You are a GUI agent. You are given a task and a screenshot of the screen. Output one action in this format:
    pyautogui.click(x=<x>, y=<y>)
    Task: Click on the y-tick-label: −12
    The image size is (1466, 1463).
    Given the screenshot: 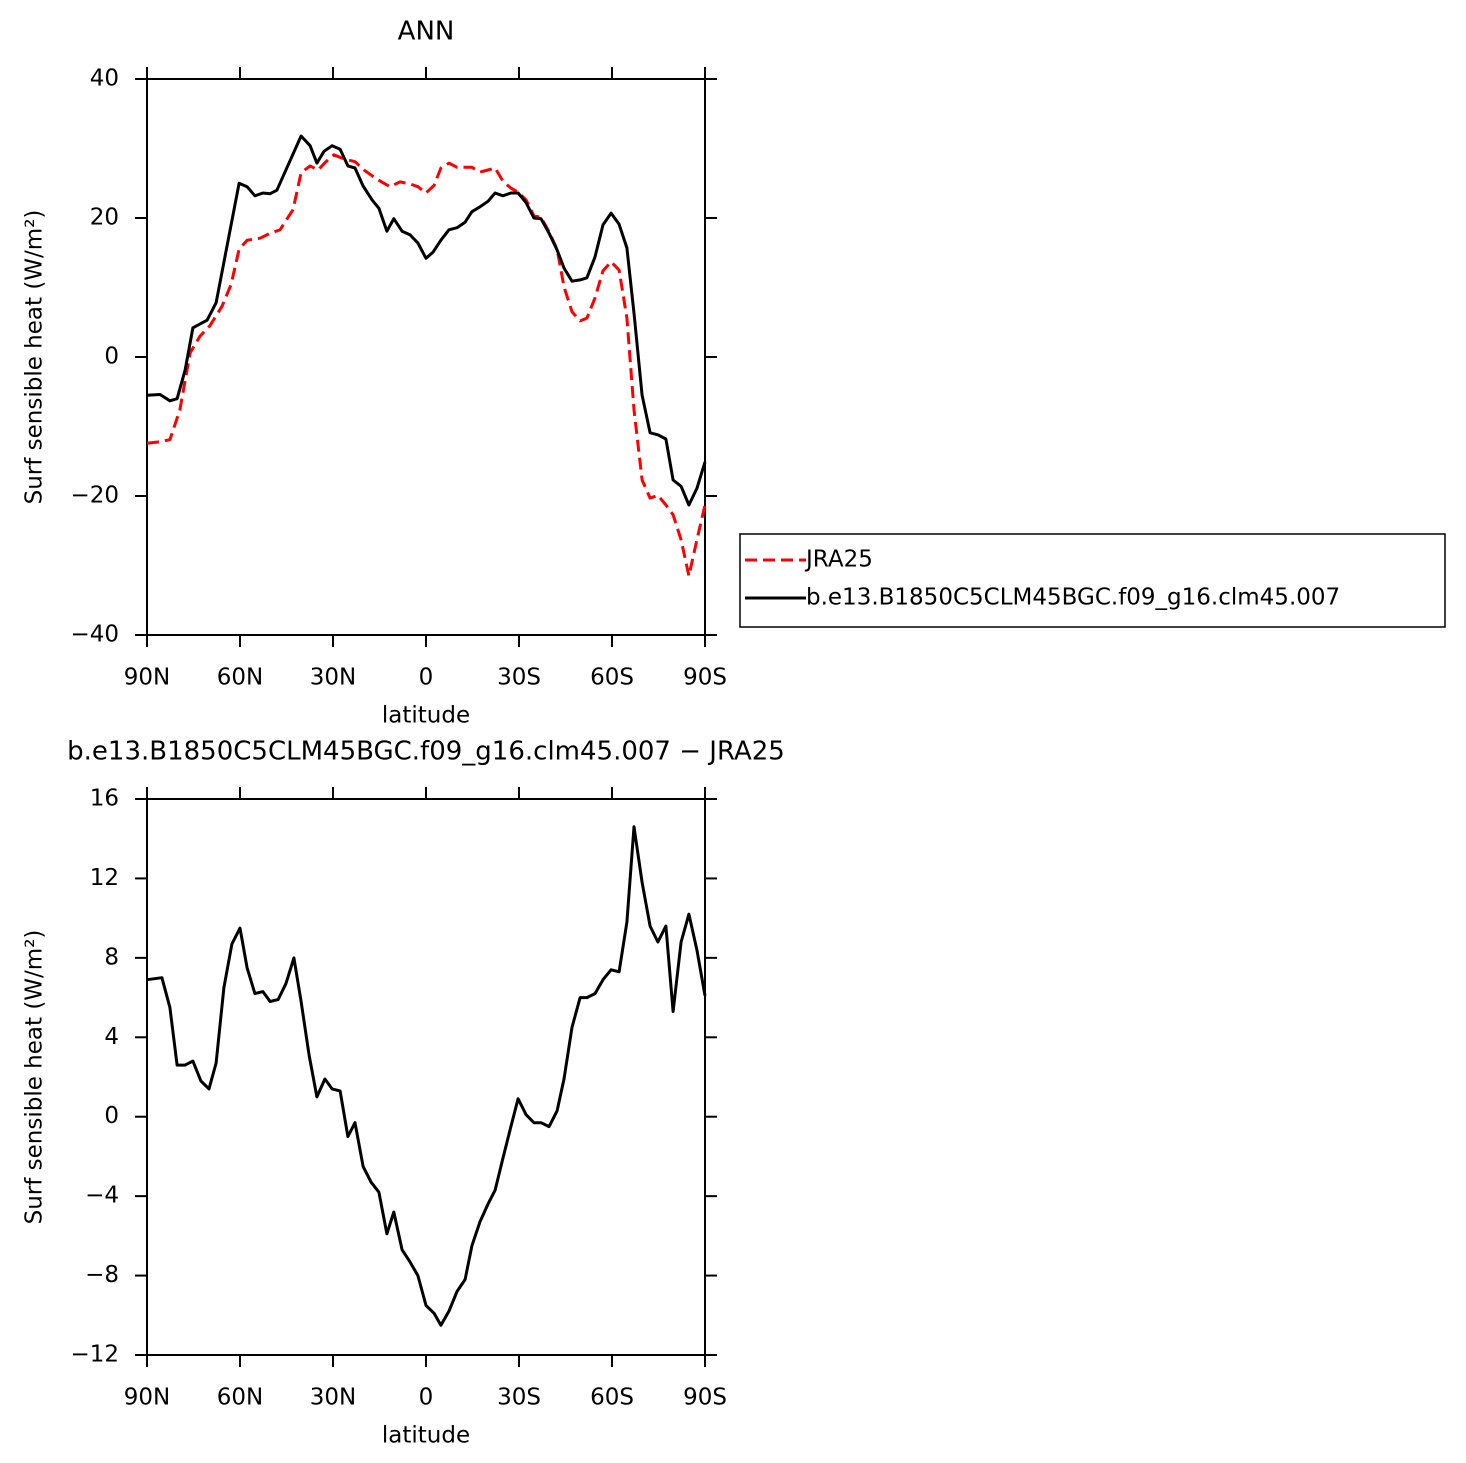 What is the action you would take?
    pyautogui.click(x=94, y=1355)
    